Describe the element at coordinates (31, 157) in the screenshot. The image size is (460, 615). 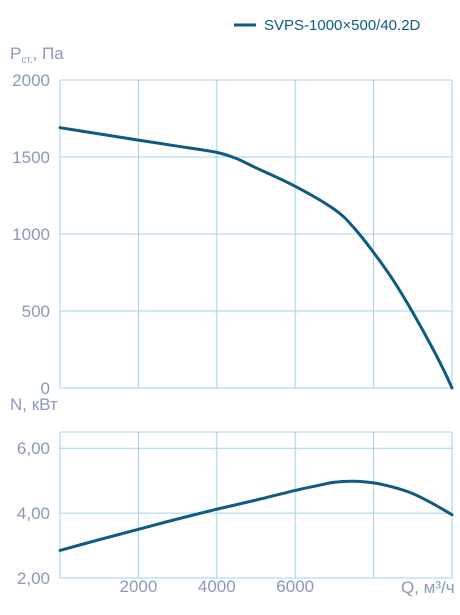
I see `pressure-y-tick-label: 1500` at that location.